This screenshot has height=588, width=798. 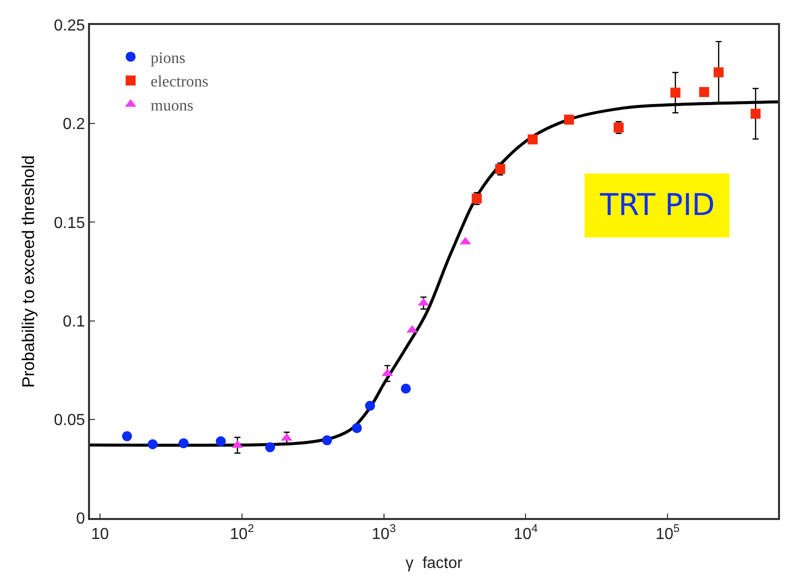 I want to click on x-tick-label: 10$^{2}$, so click(x=242, y=533).